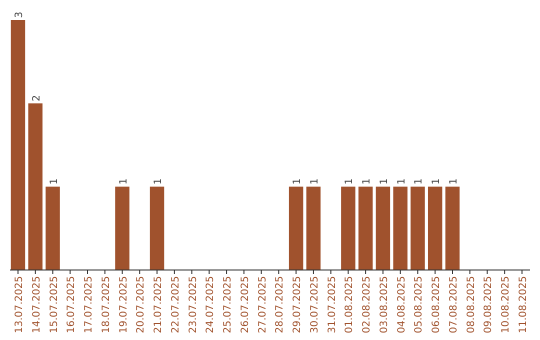  What do you see at coordinates (454, 305) in the screenshot?
I see `x-tick-label: 07.08.2025` at bounding box center [454, 305].